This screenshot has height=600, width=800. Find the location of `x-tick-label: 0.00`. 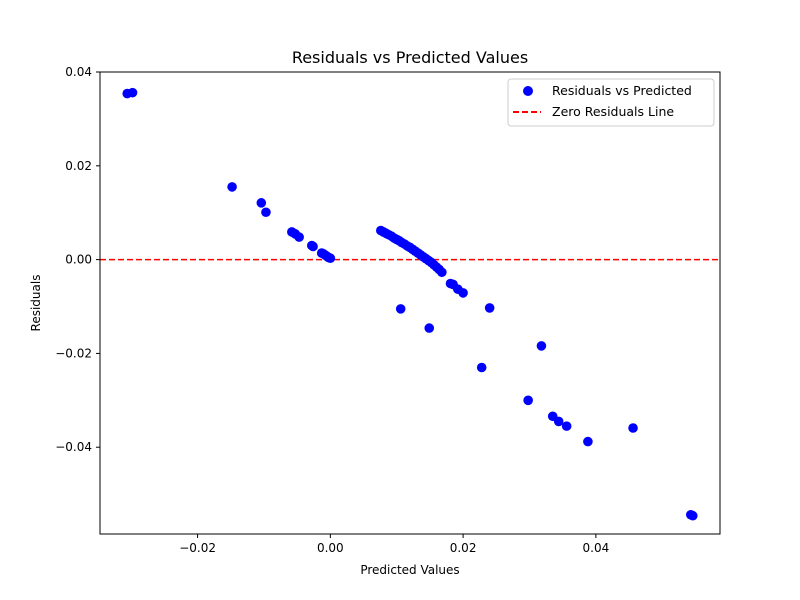

x-tick-label: 0.00 is located at coordinates (330, 548).